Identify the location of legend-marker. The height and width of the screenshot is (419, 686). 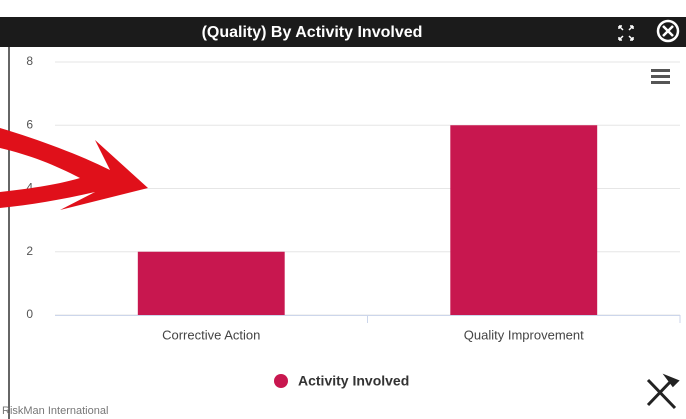
(281, 381).